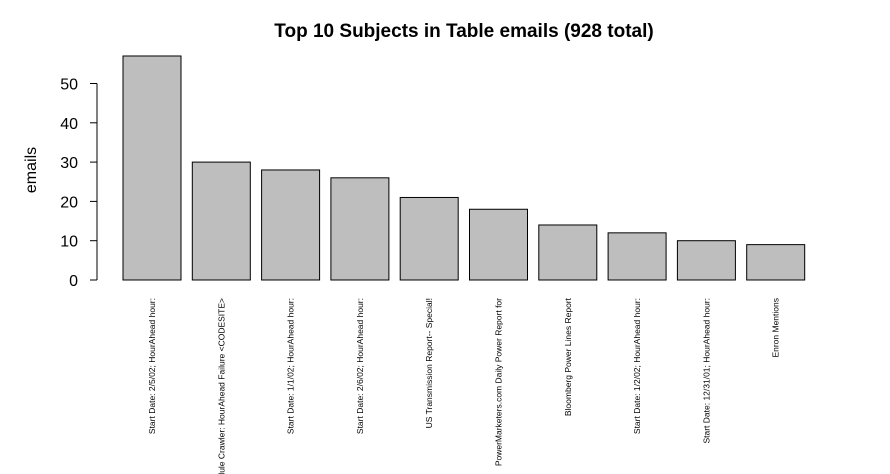  Describe the element at coordinates (706, 371) in the screenshot. I see `x-tick-label: Start Date: 12/31/01; HourAhead hour:` at that location.